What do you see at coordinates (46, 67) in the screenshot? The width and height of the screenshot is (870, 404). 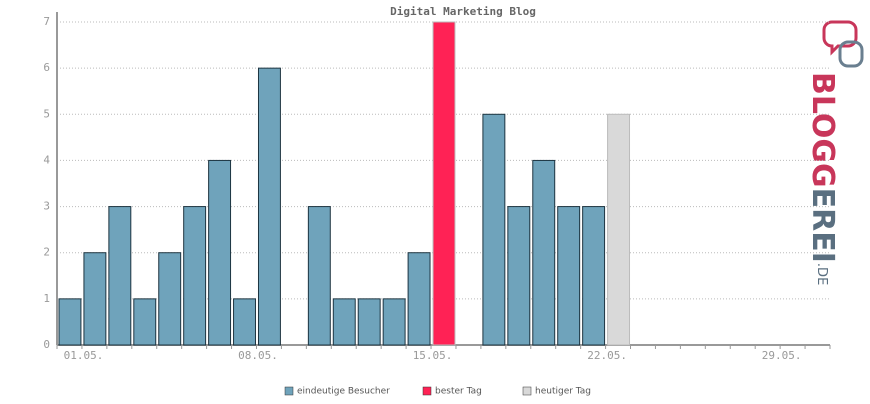 I see `y-tick-label: 6` at bounding box center [46, 67].